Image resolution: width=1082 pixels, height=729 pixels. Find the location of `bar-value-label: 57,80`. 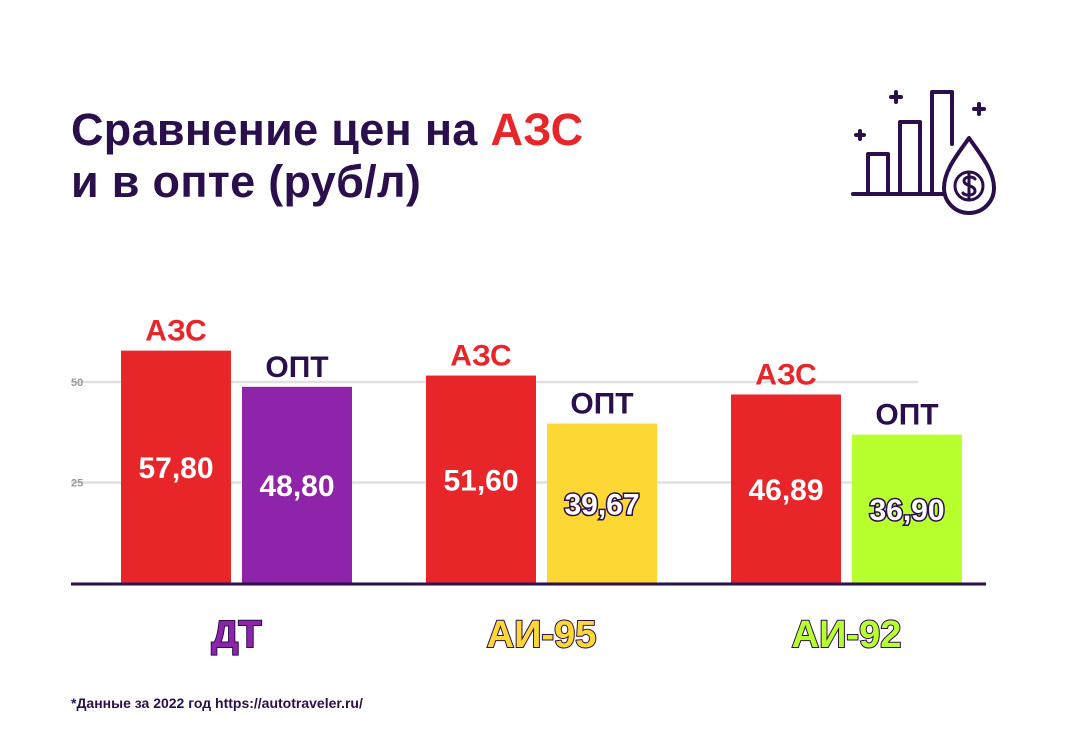

bar-value-label: 57,80 is located at coordinates (175, 468).